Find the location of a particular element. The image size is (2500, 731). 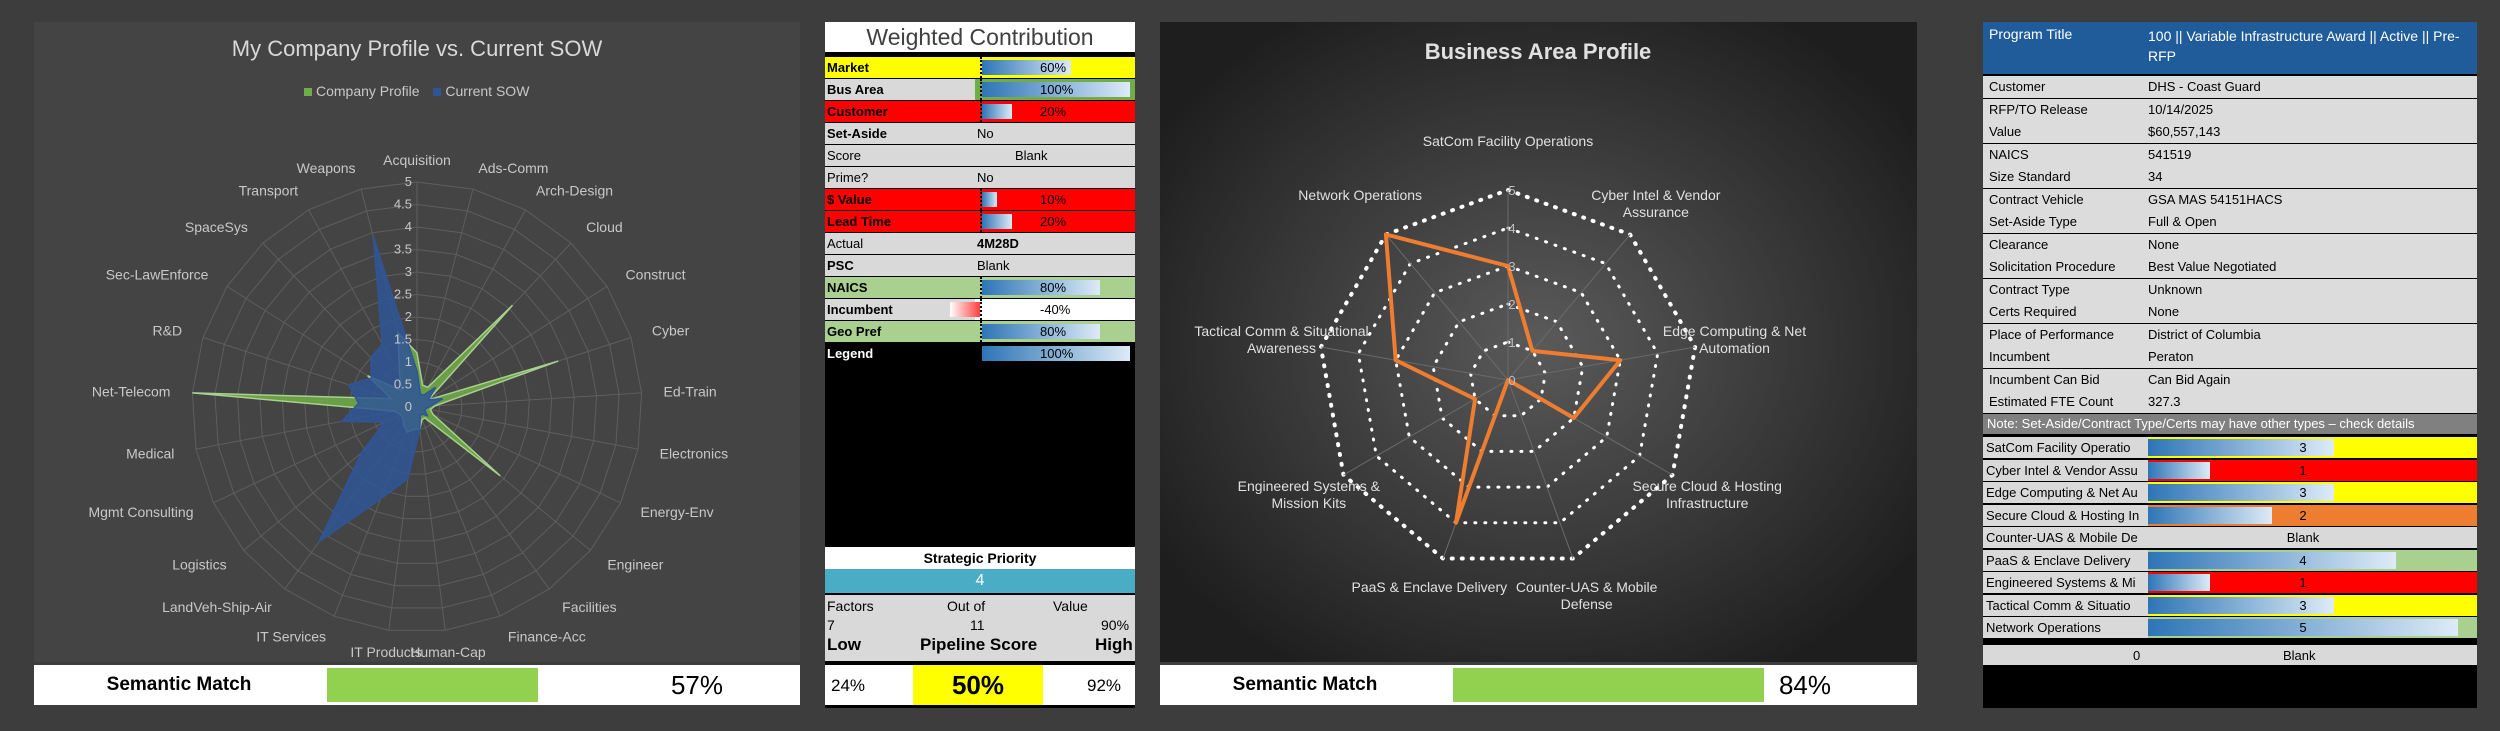

weighted-row-label: Actual is located at coordinates (845, 243).